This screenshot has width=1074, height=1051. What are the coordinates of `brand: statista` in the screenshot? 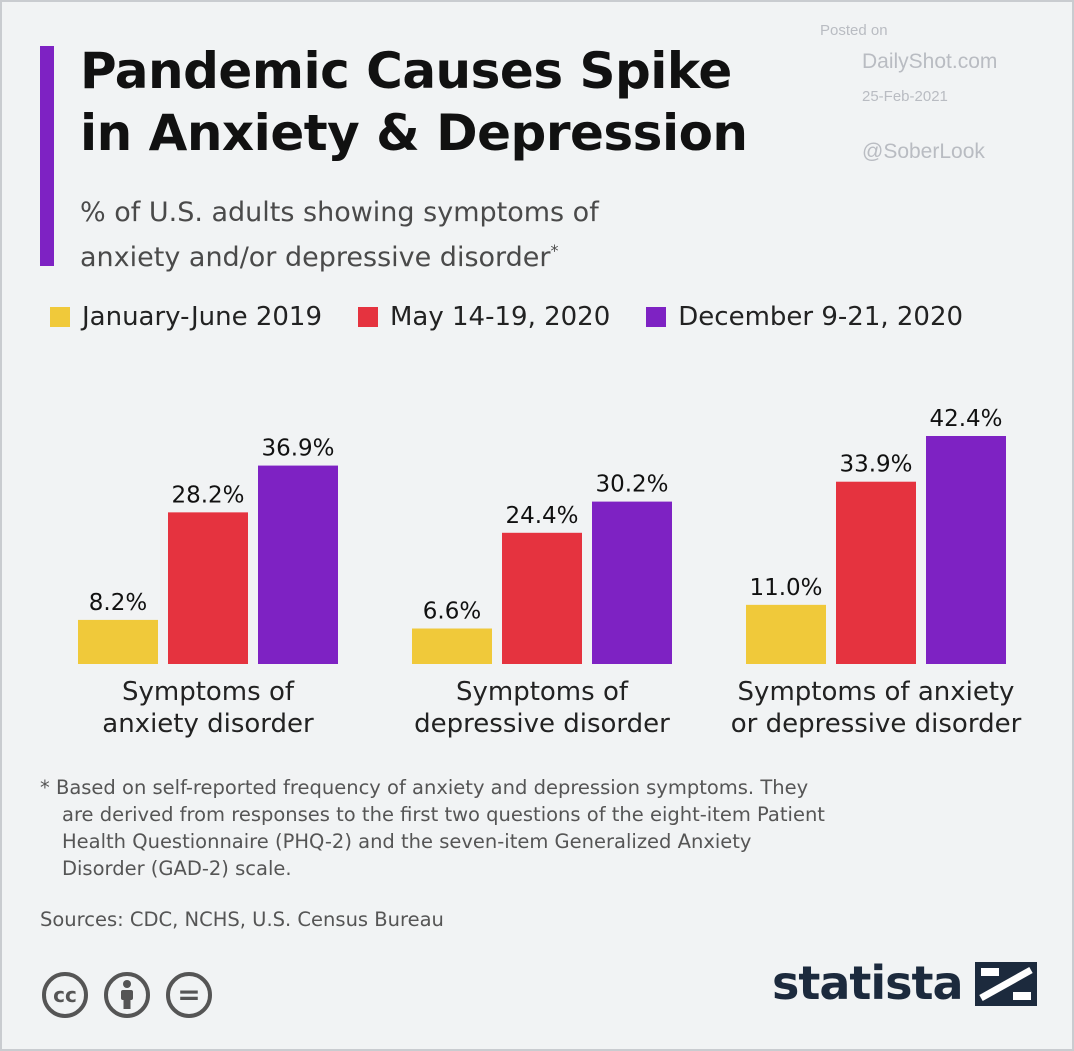 It's located at (904, 983).